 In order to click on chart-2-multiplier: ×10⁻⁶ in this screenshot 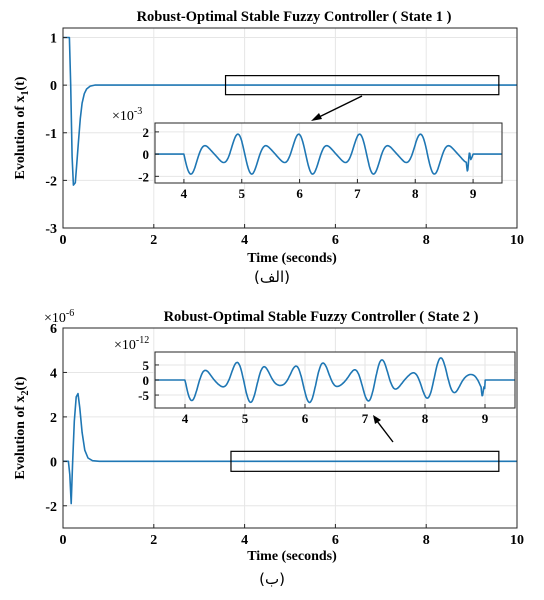, I will do `click(59, 317)`.